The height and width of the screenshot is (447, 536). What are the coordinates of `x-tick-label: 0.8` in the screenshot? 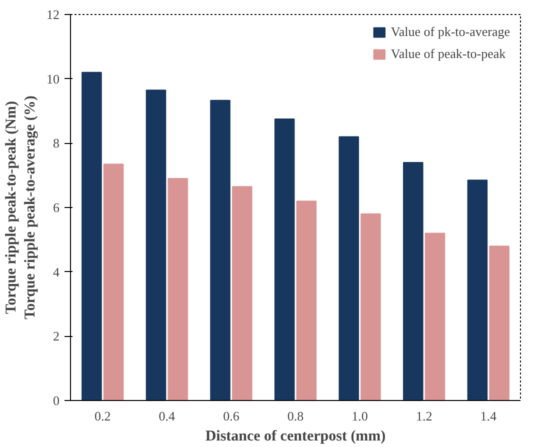 It's located at (295, 416).